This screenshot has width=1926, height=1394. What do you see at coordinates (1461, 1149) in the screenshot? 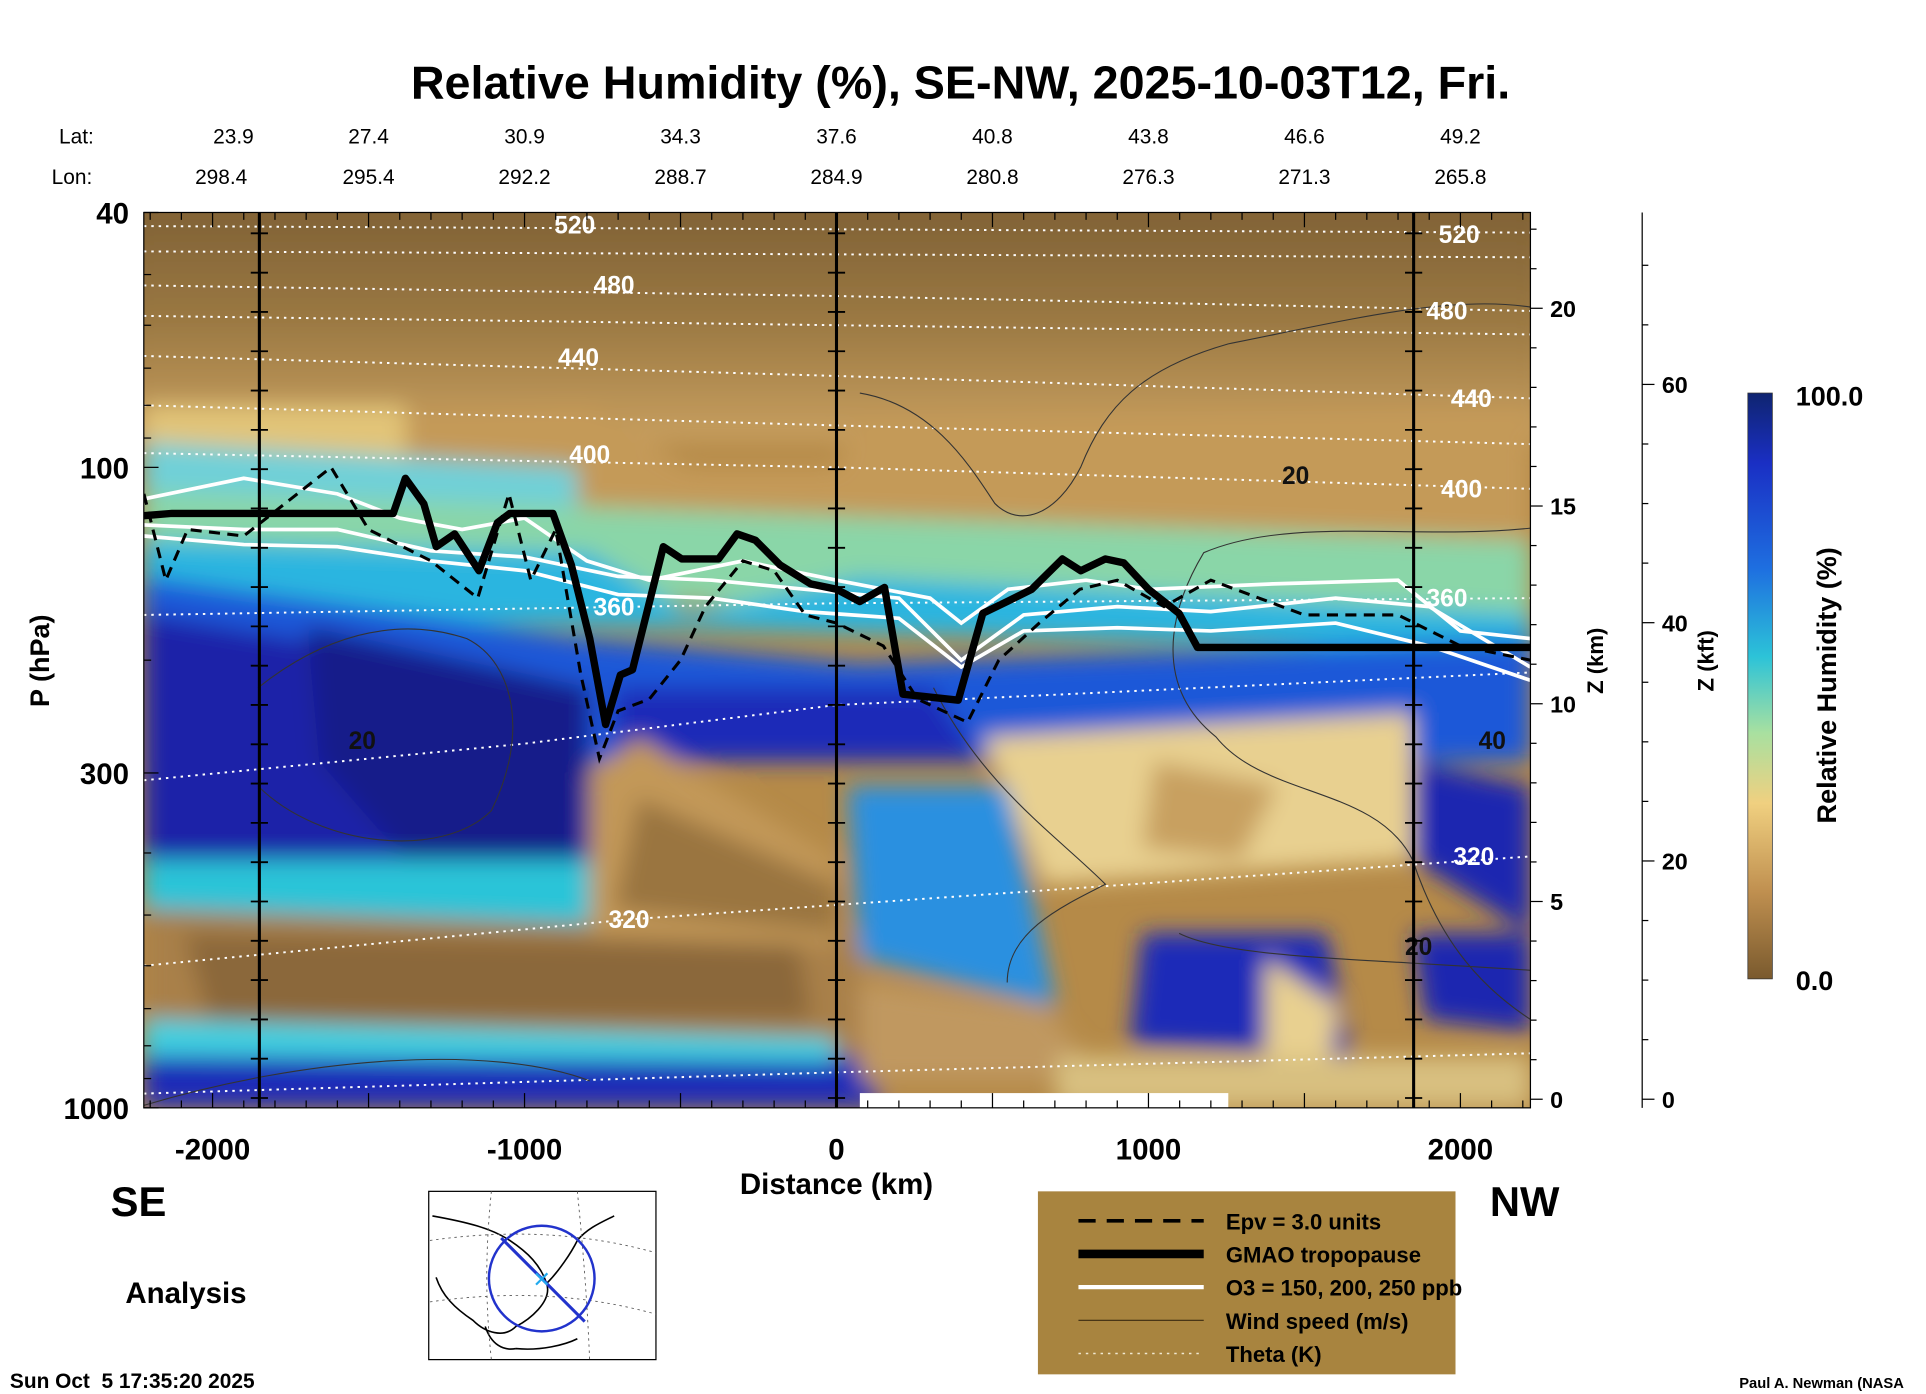
I see `x-tick-label: 2000` at bounding box center [1461, 1149].